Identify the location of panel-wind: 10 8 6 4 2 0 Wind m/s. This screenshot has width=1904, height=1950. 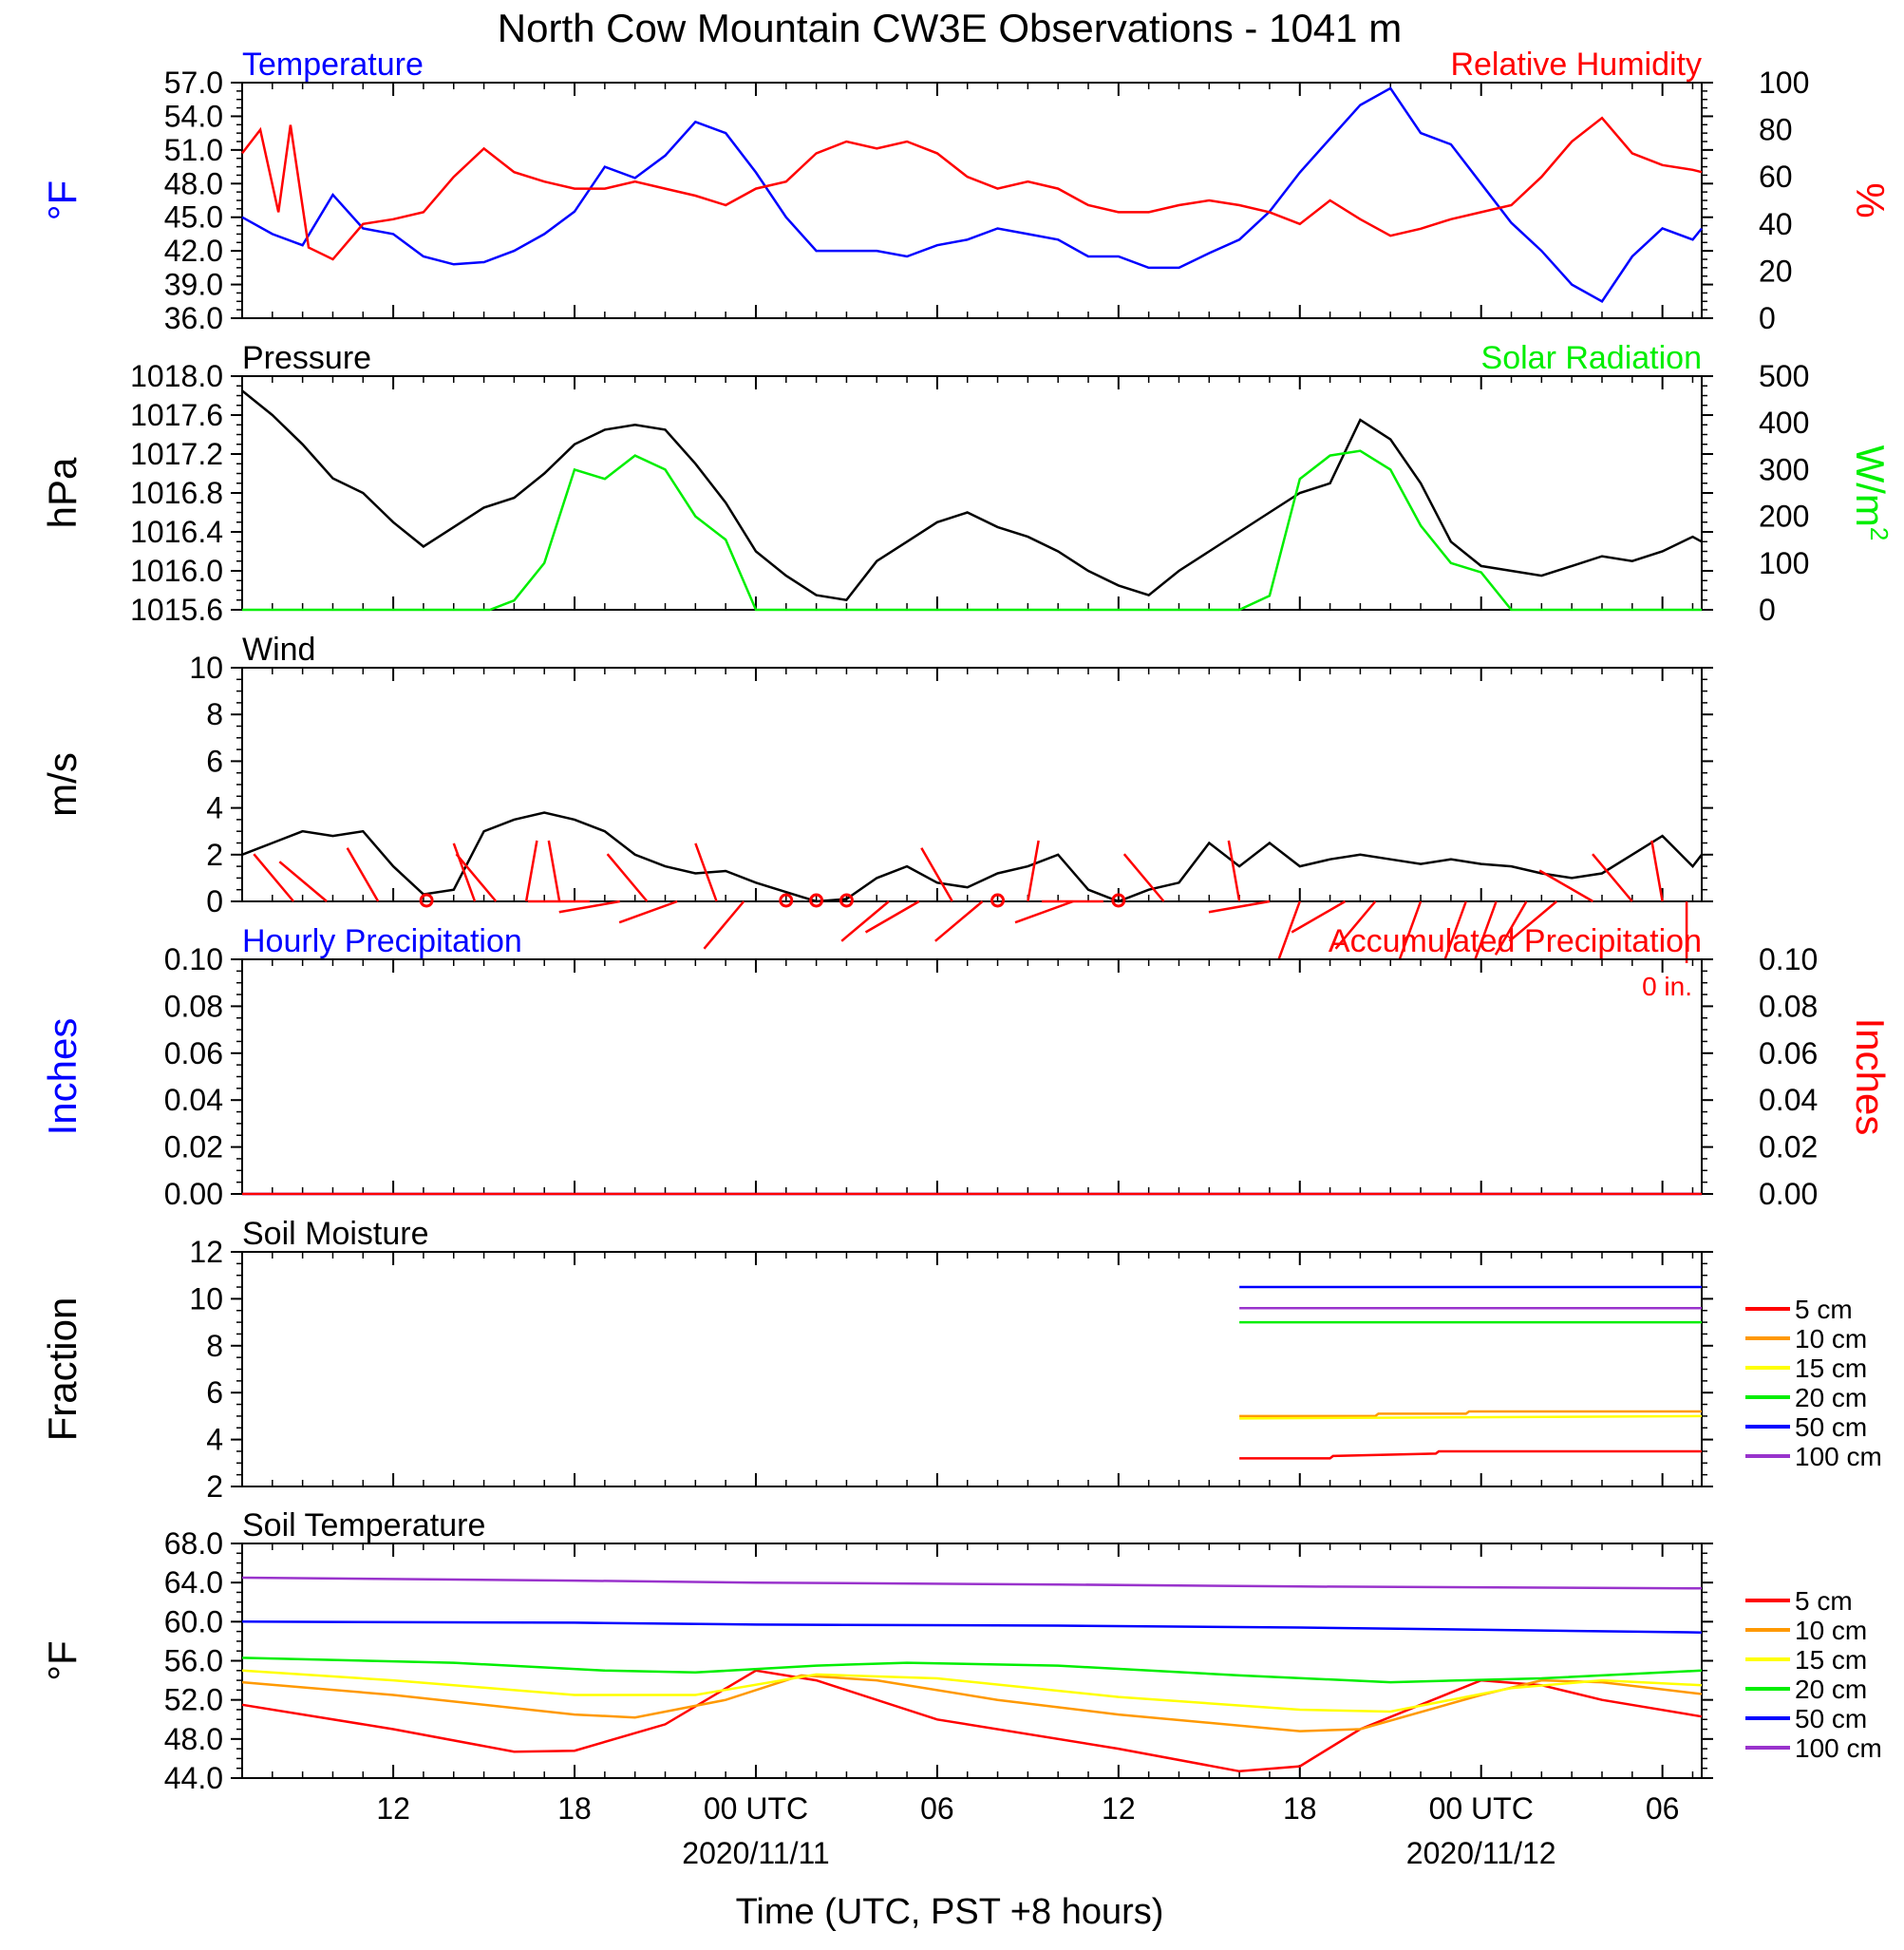
(876, 797).